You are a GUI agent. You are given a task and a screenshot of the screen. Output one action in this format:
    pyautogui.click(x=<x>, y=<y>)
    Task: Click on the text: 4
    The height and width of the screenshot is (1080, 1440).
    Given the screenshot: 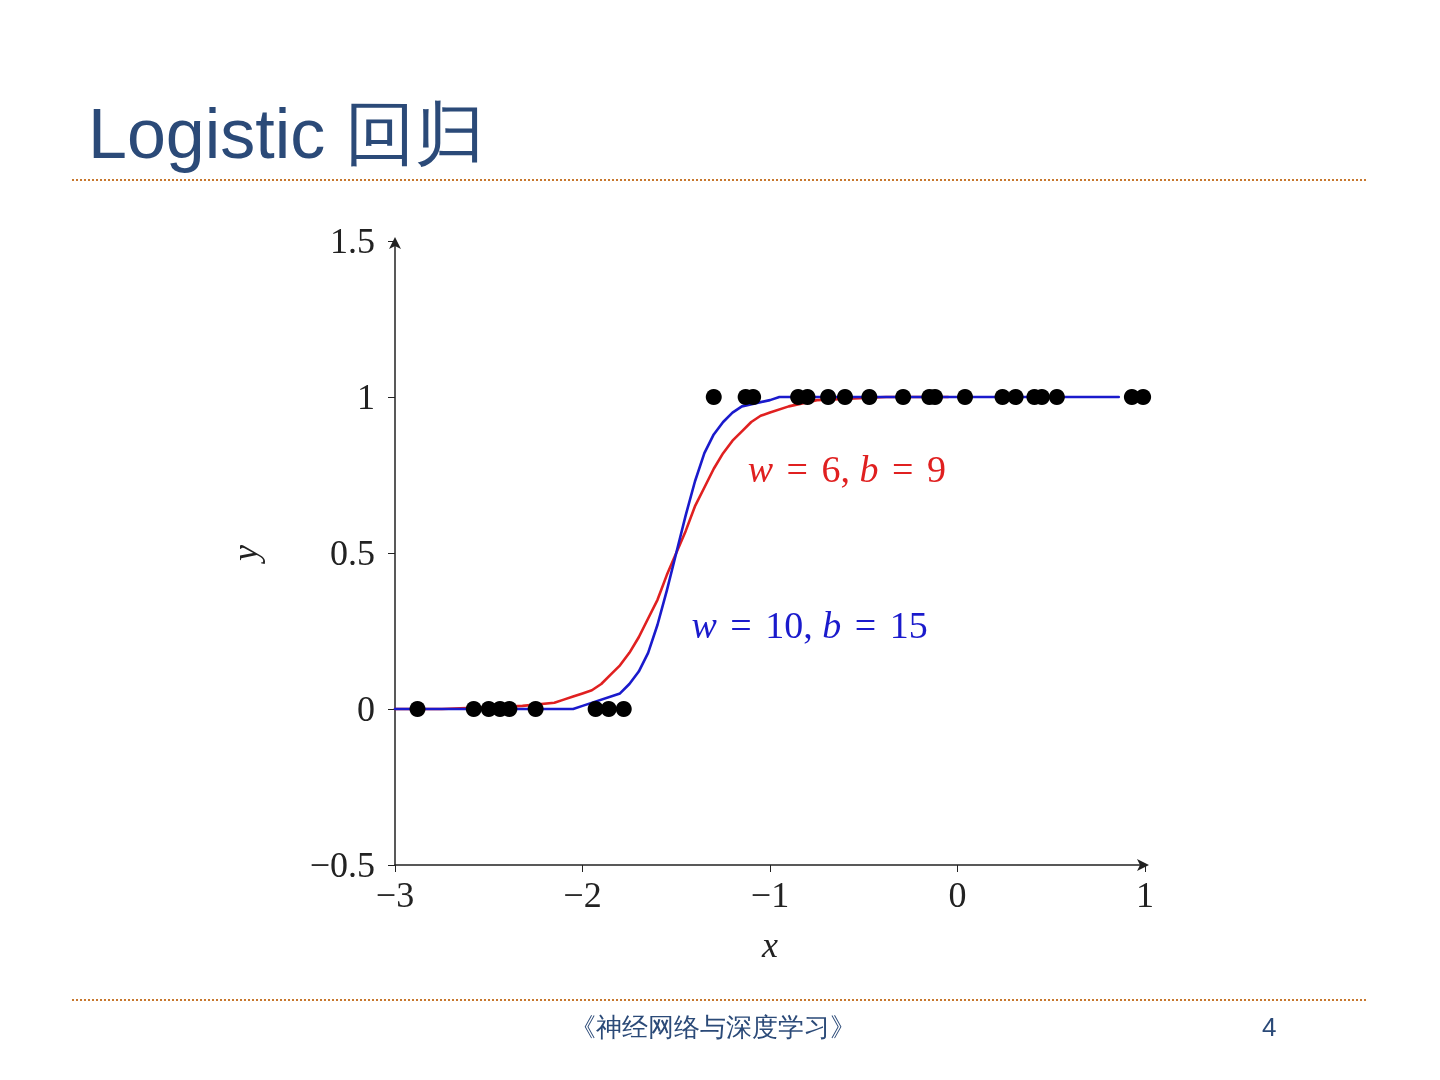 What is the action you would take?
    pyautogui.click(x=1269, y=1027)
    